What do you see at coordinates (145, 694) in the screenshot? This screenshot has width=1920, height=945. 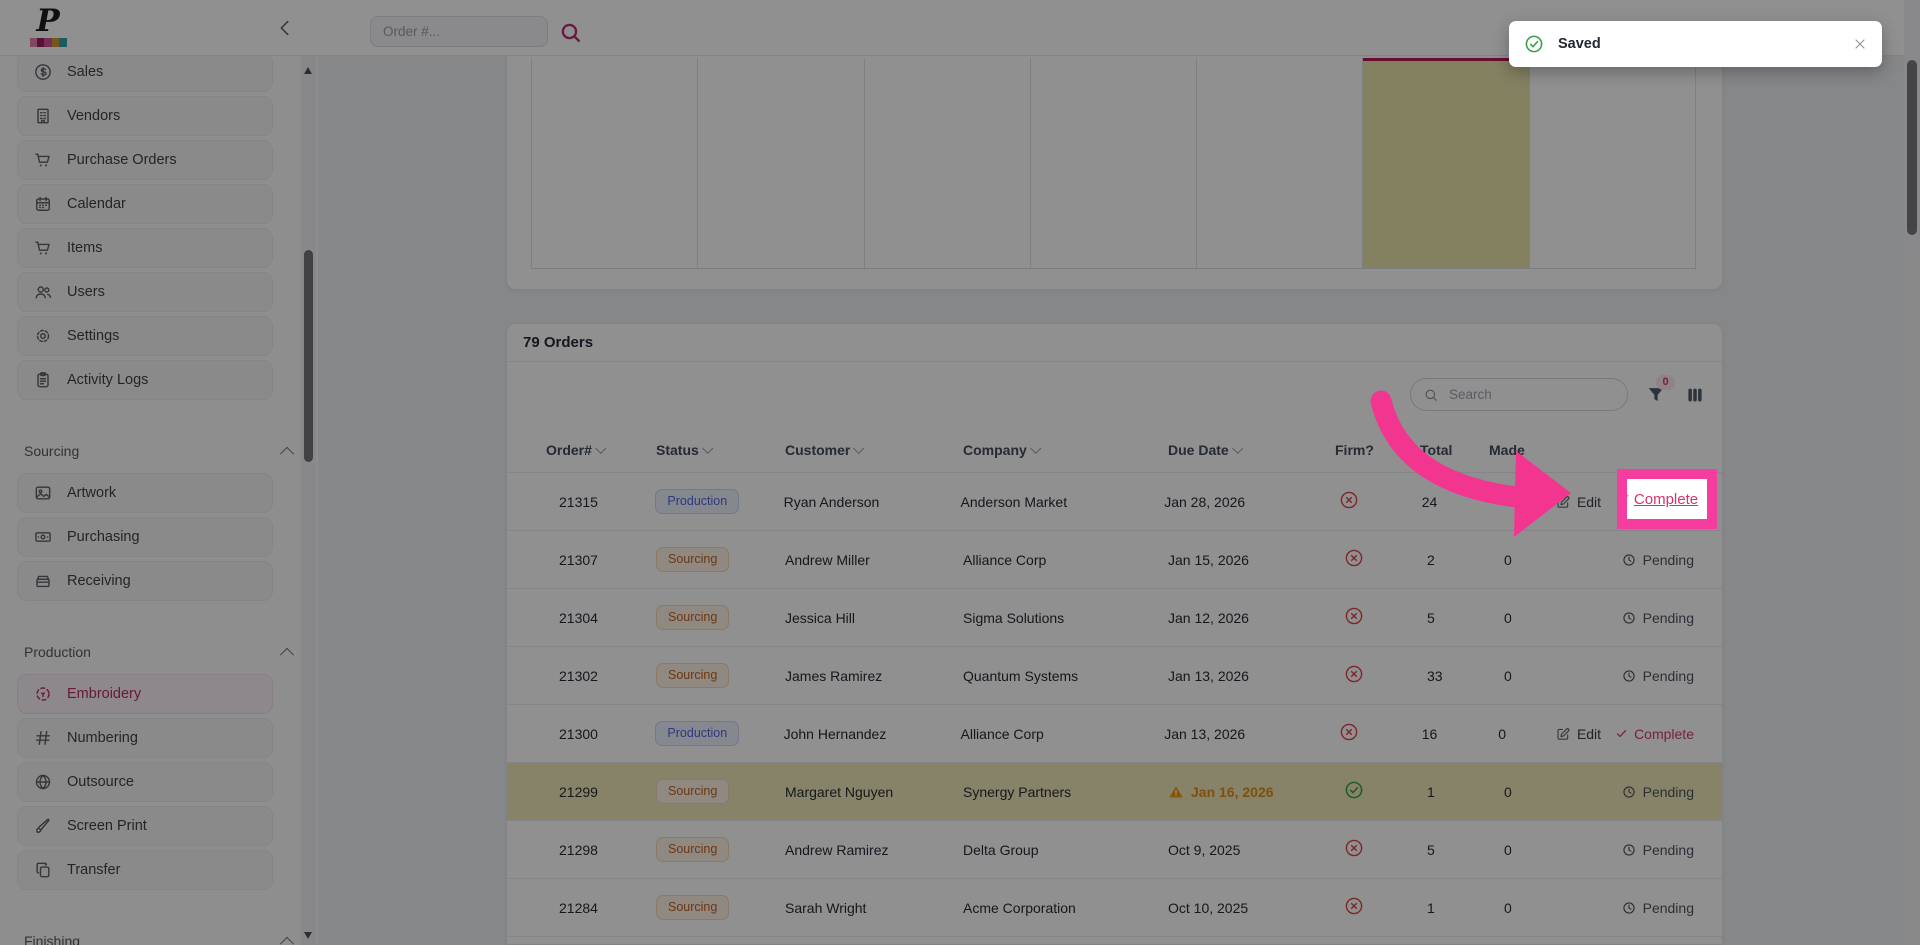 I see `sidebar-item-embroidery: Embroidery` at bounding box center [145, 694].